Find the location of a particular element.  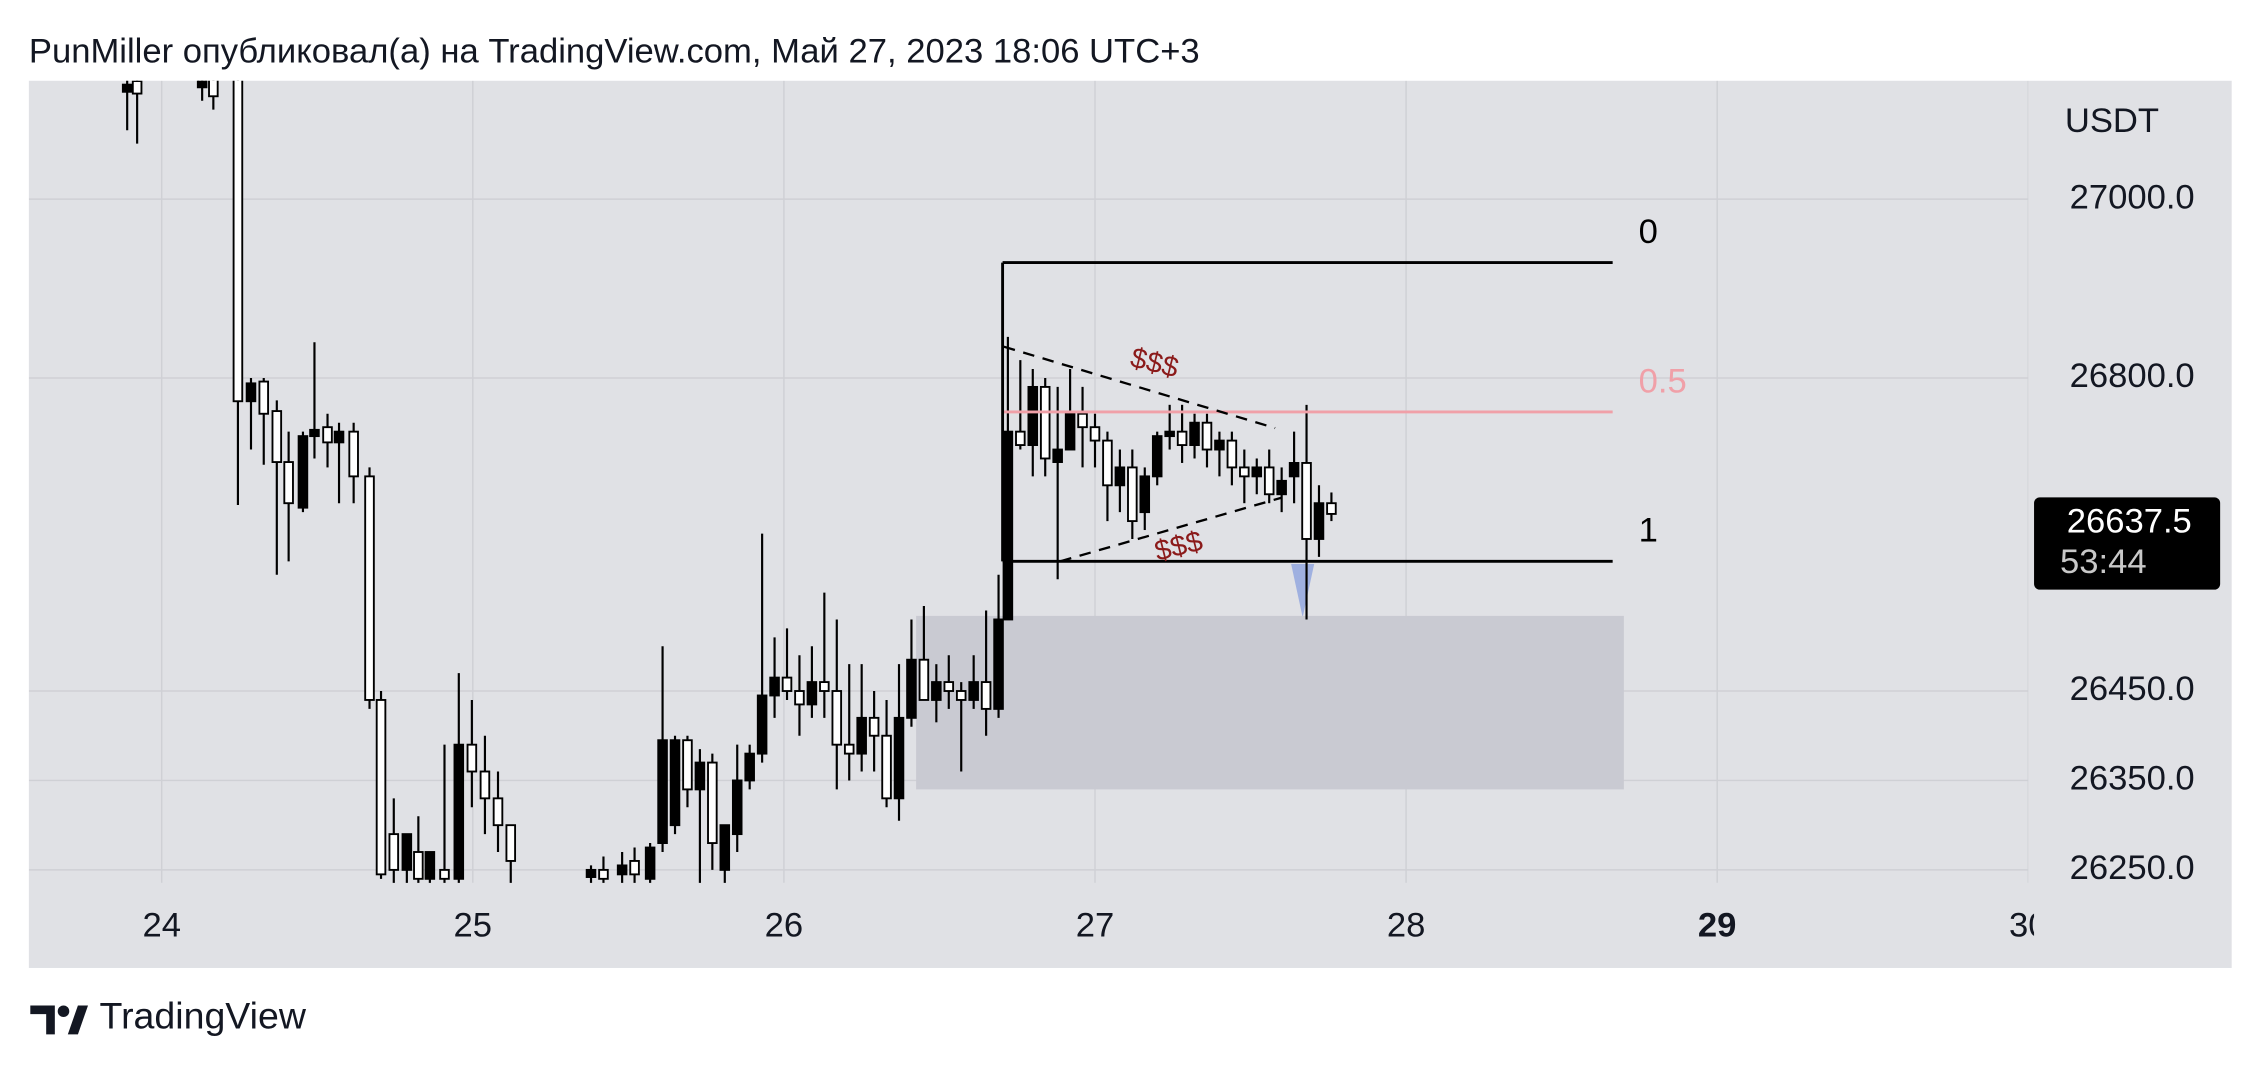

y-axis: 26250.0 26350.0 26450.0 26800.0 27000.0 is located at coordinates (2132, 532).